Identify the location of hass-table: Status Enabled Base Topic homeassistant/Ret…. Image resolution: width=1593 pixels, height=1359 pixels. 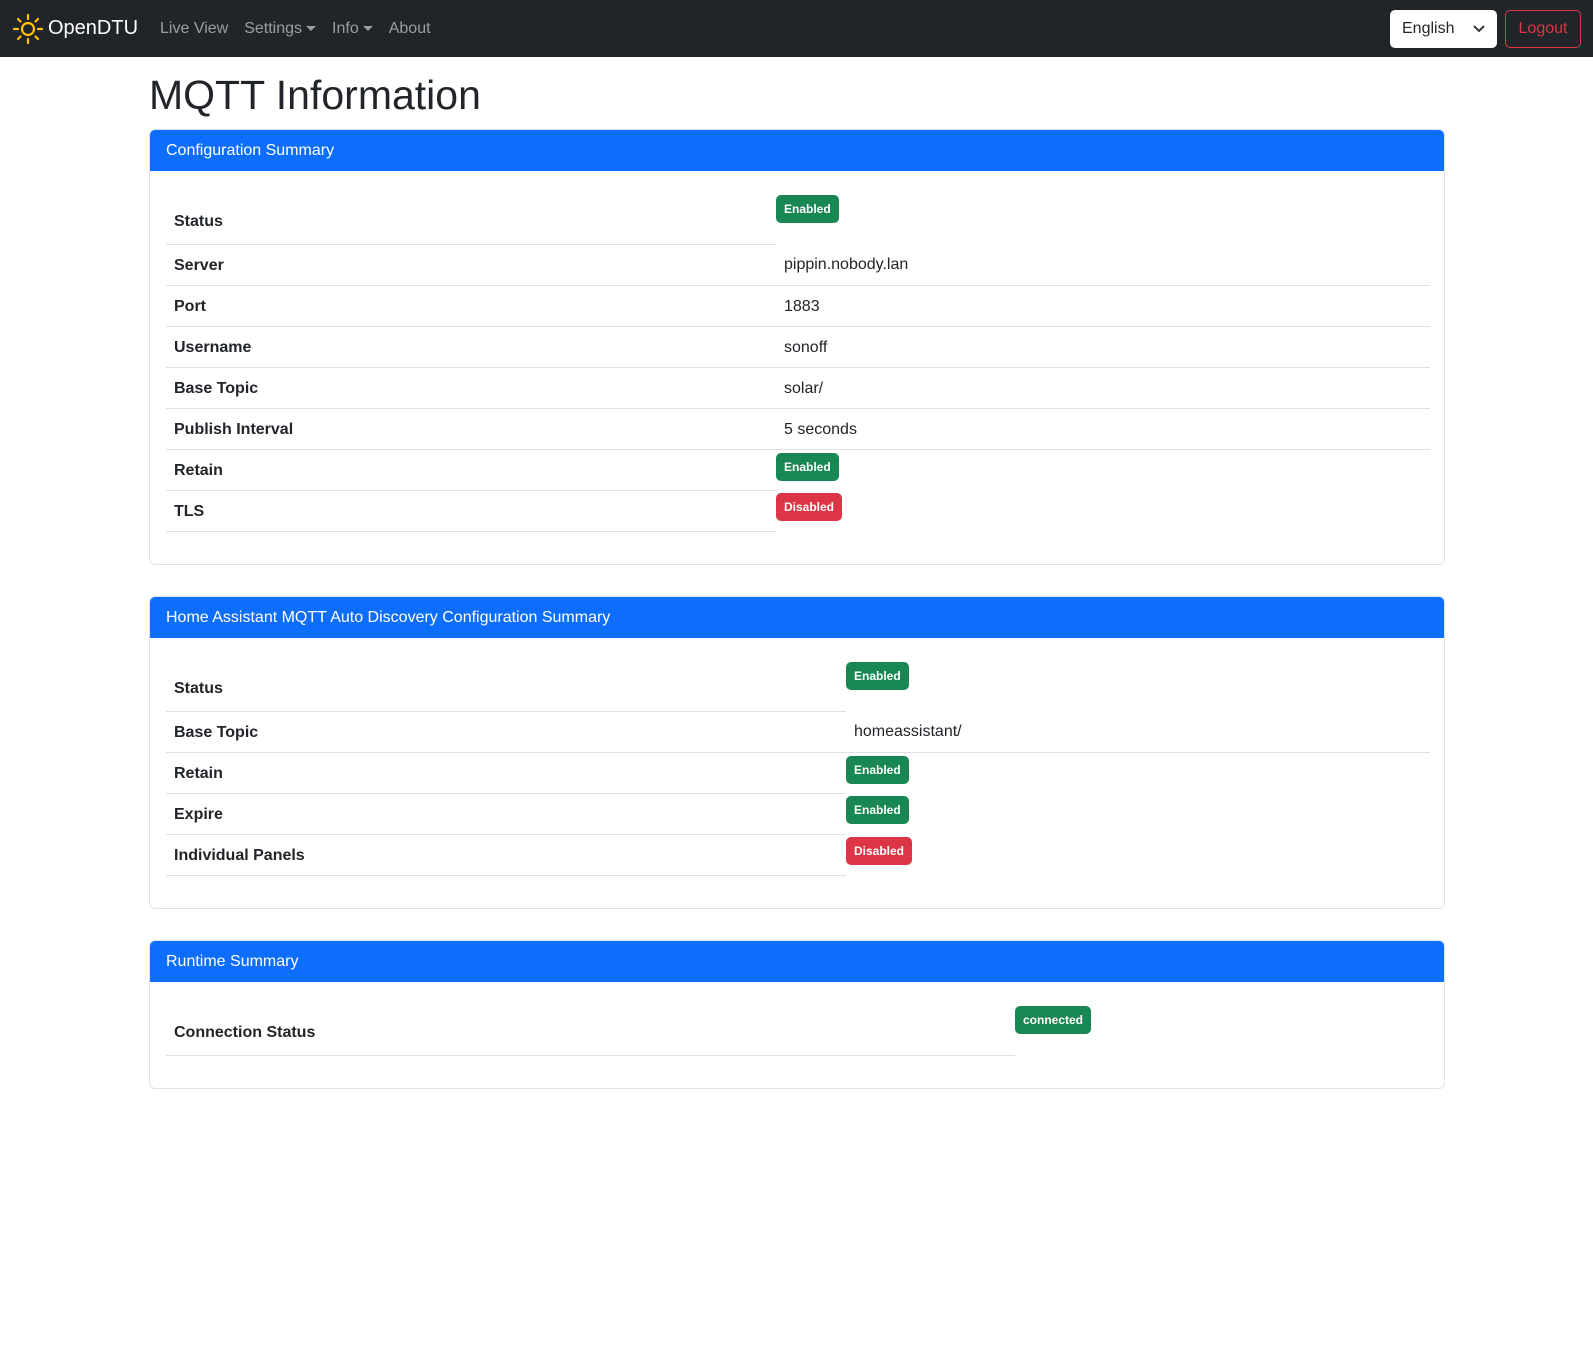
(798, 765).